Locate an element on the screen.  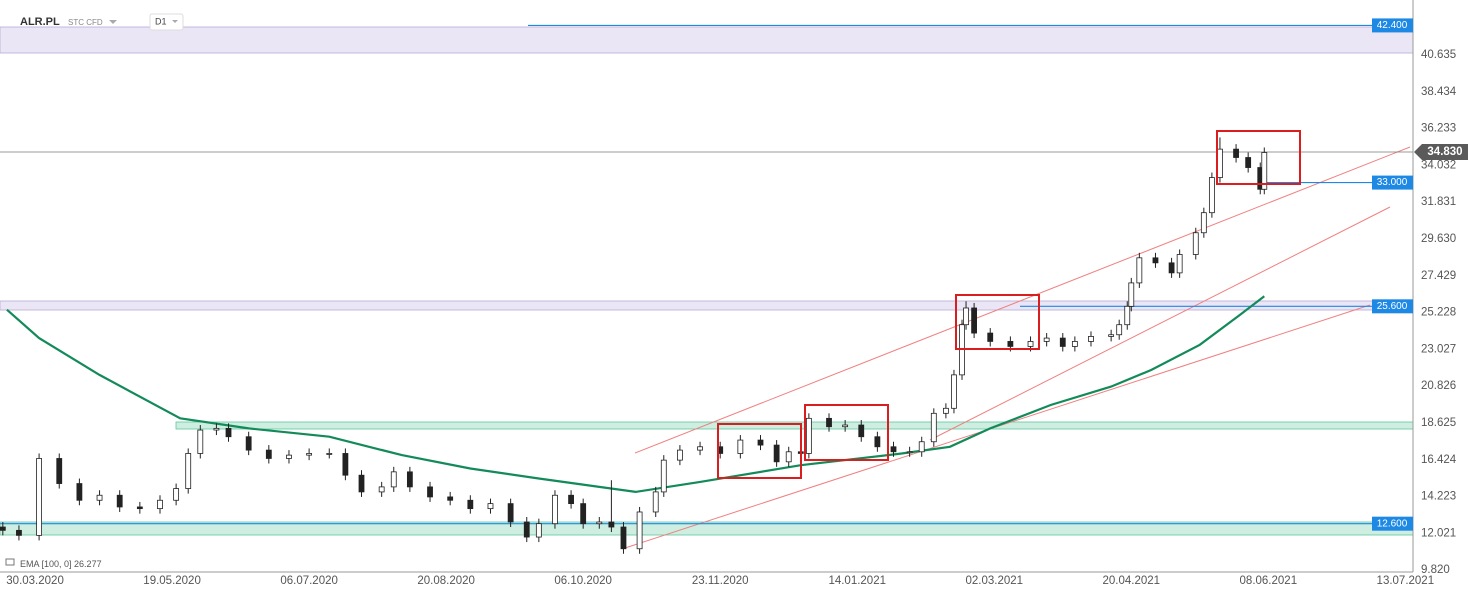
y-tick-label: 14.223 is located at coordinates (1438, 497).